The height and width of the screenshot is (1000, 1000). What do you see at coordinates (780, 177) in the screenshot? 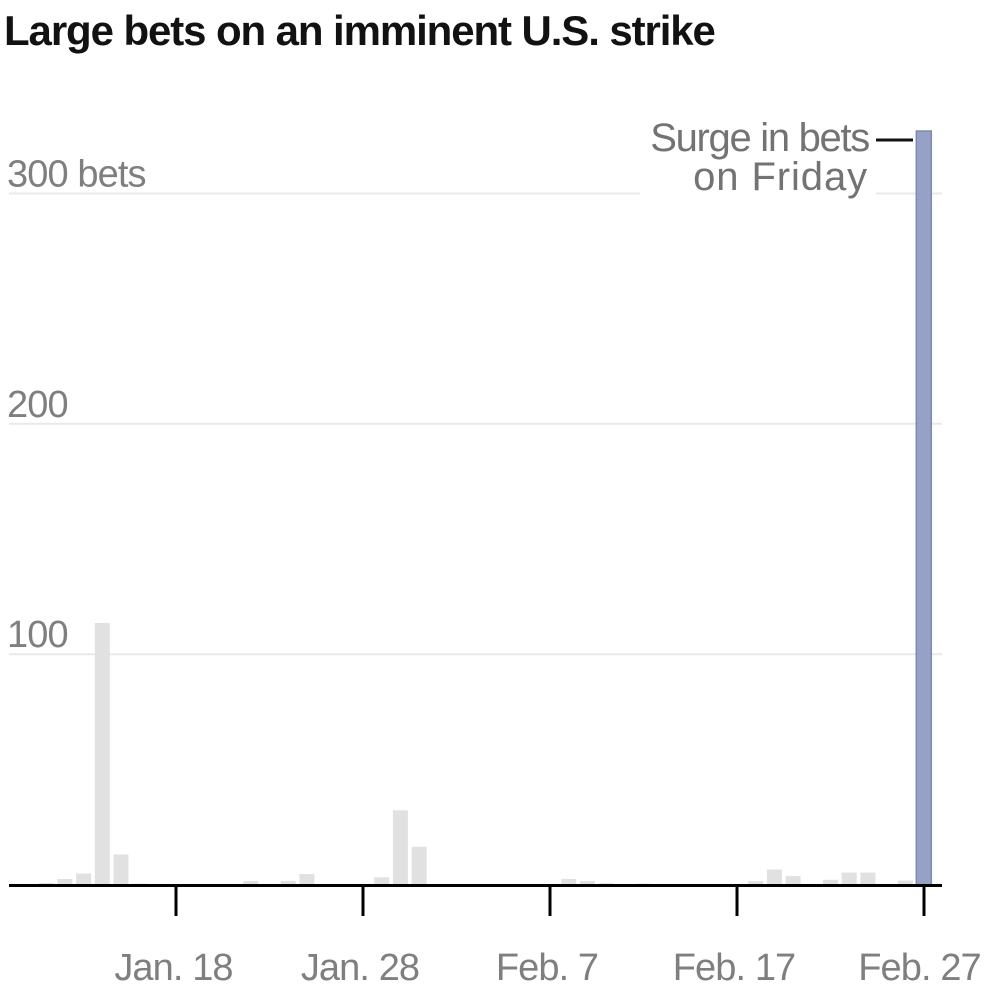
I see `svg-text: on Friday` at bounding box center [780, 177].